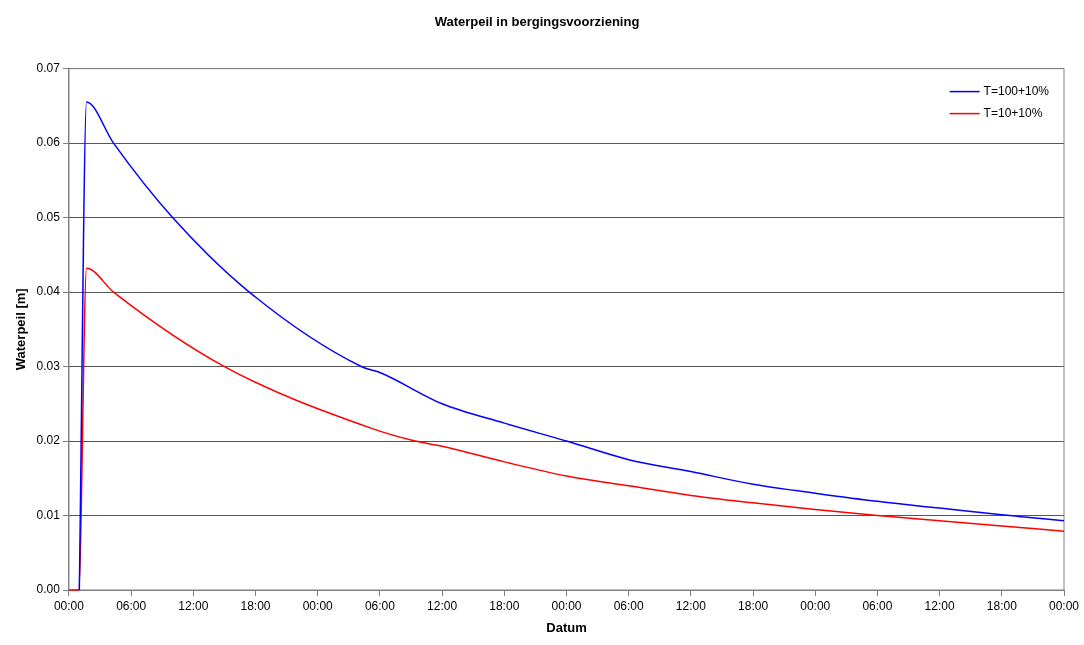 This screenshot has width=1084, height=645. What do you see at coordinates (537, 22) in the screenshot?
I see `chart-title: Waterpeil in bergingsvoorziening` at bounding box center [537, 22].